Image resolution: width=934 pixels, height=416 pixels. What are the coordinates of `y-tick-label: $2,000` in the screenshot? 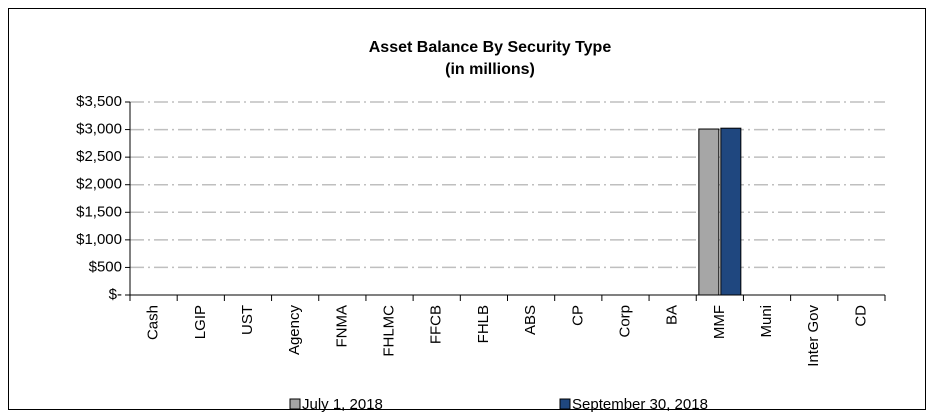 It's located at (99, 184).